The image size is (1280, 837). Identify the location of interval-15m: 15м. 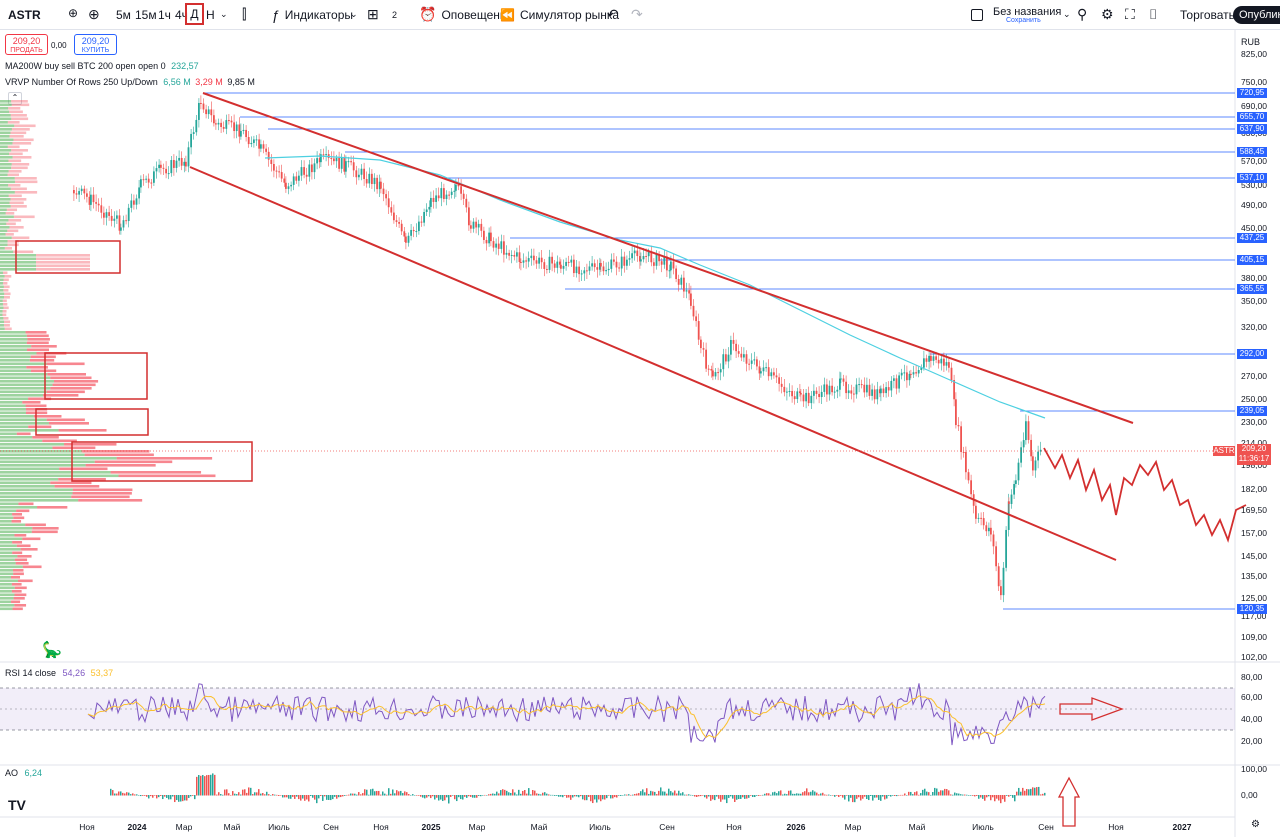
(146, 14).